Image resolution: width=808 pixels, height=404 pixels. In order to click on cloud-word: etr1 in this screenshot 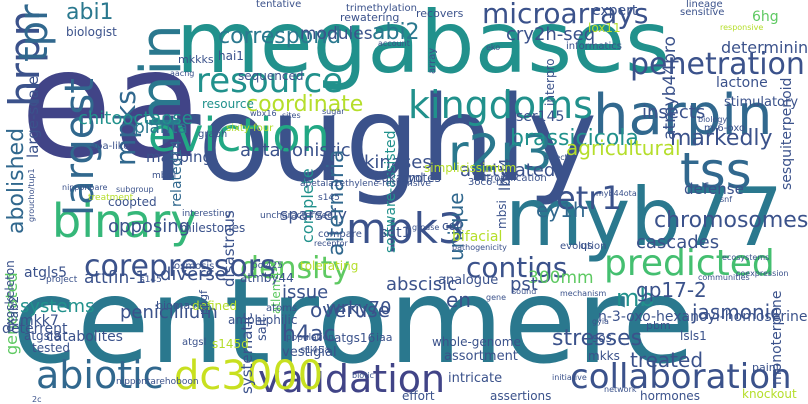, I will do `click(589, 198)`.